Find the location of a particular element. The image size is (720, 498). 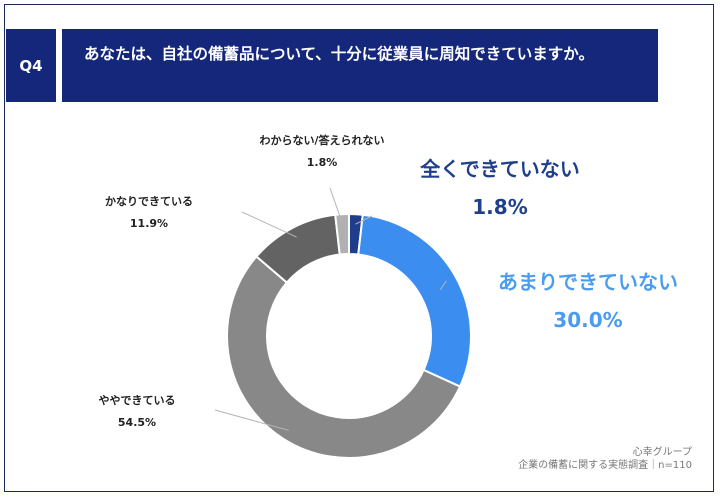

slice-label-not-at-all: 全くできていない 1.8% is located at coordinates (500, 188).